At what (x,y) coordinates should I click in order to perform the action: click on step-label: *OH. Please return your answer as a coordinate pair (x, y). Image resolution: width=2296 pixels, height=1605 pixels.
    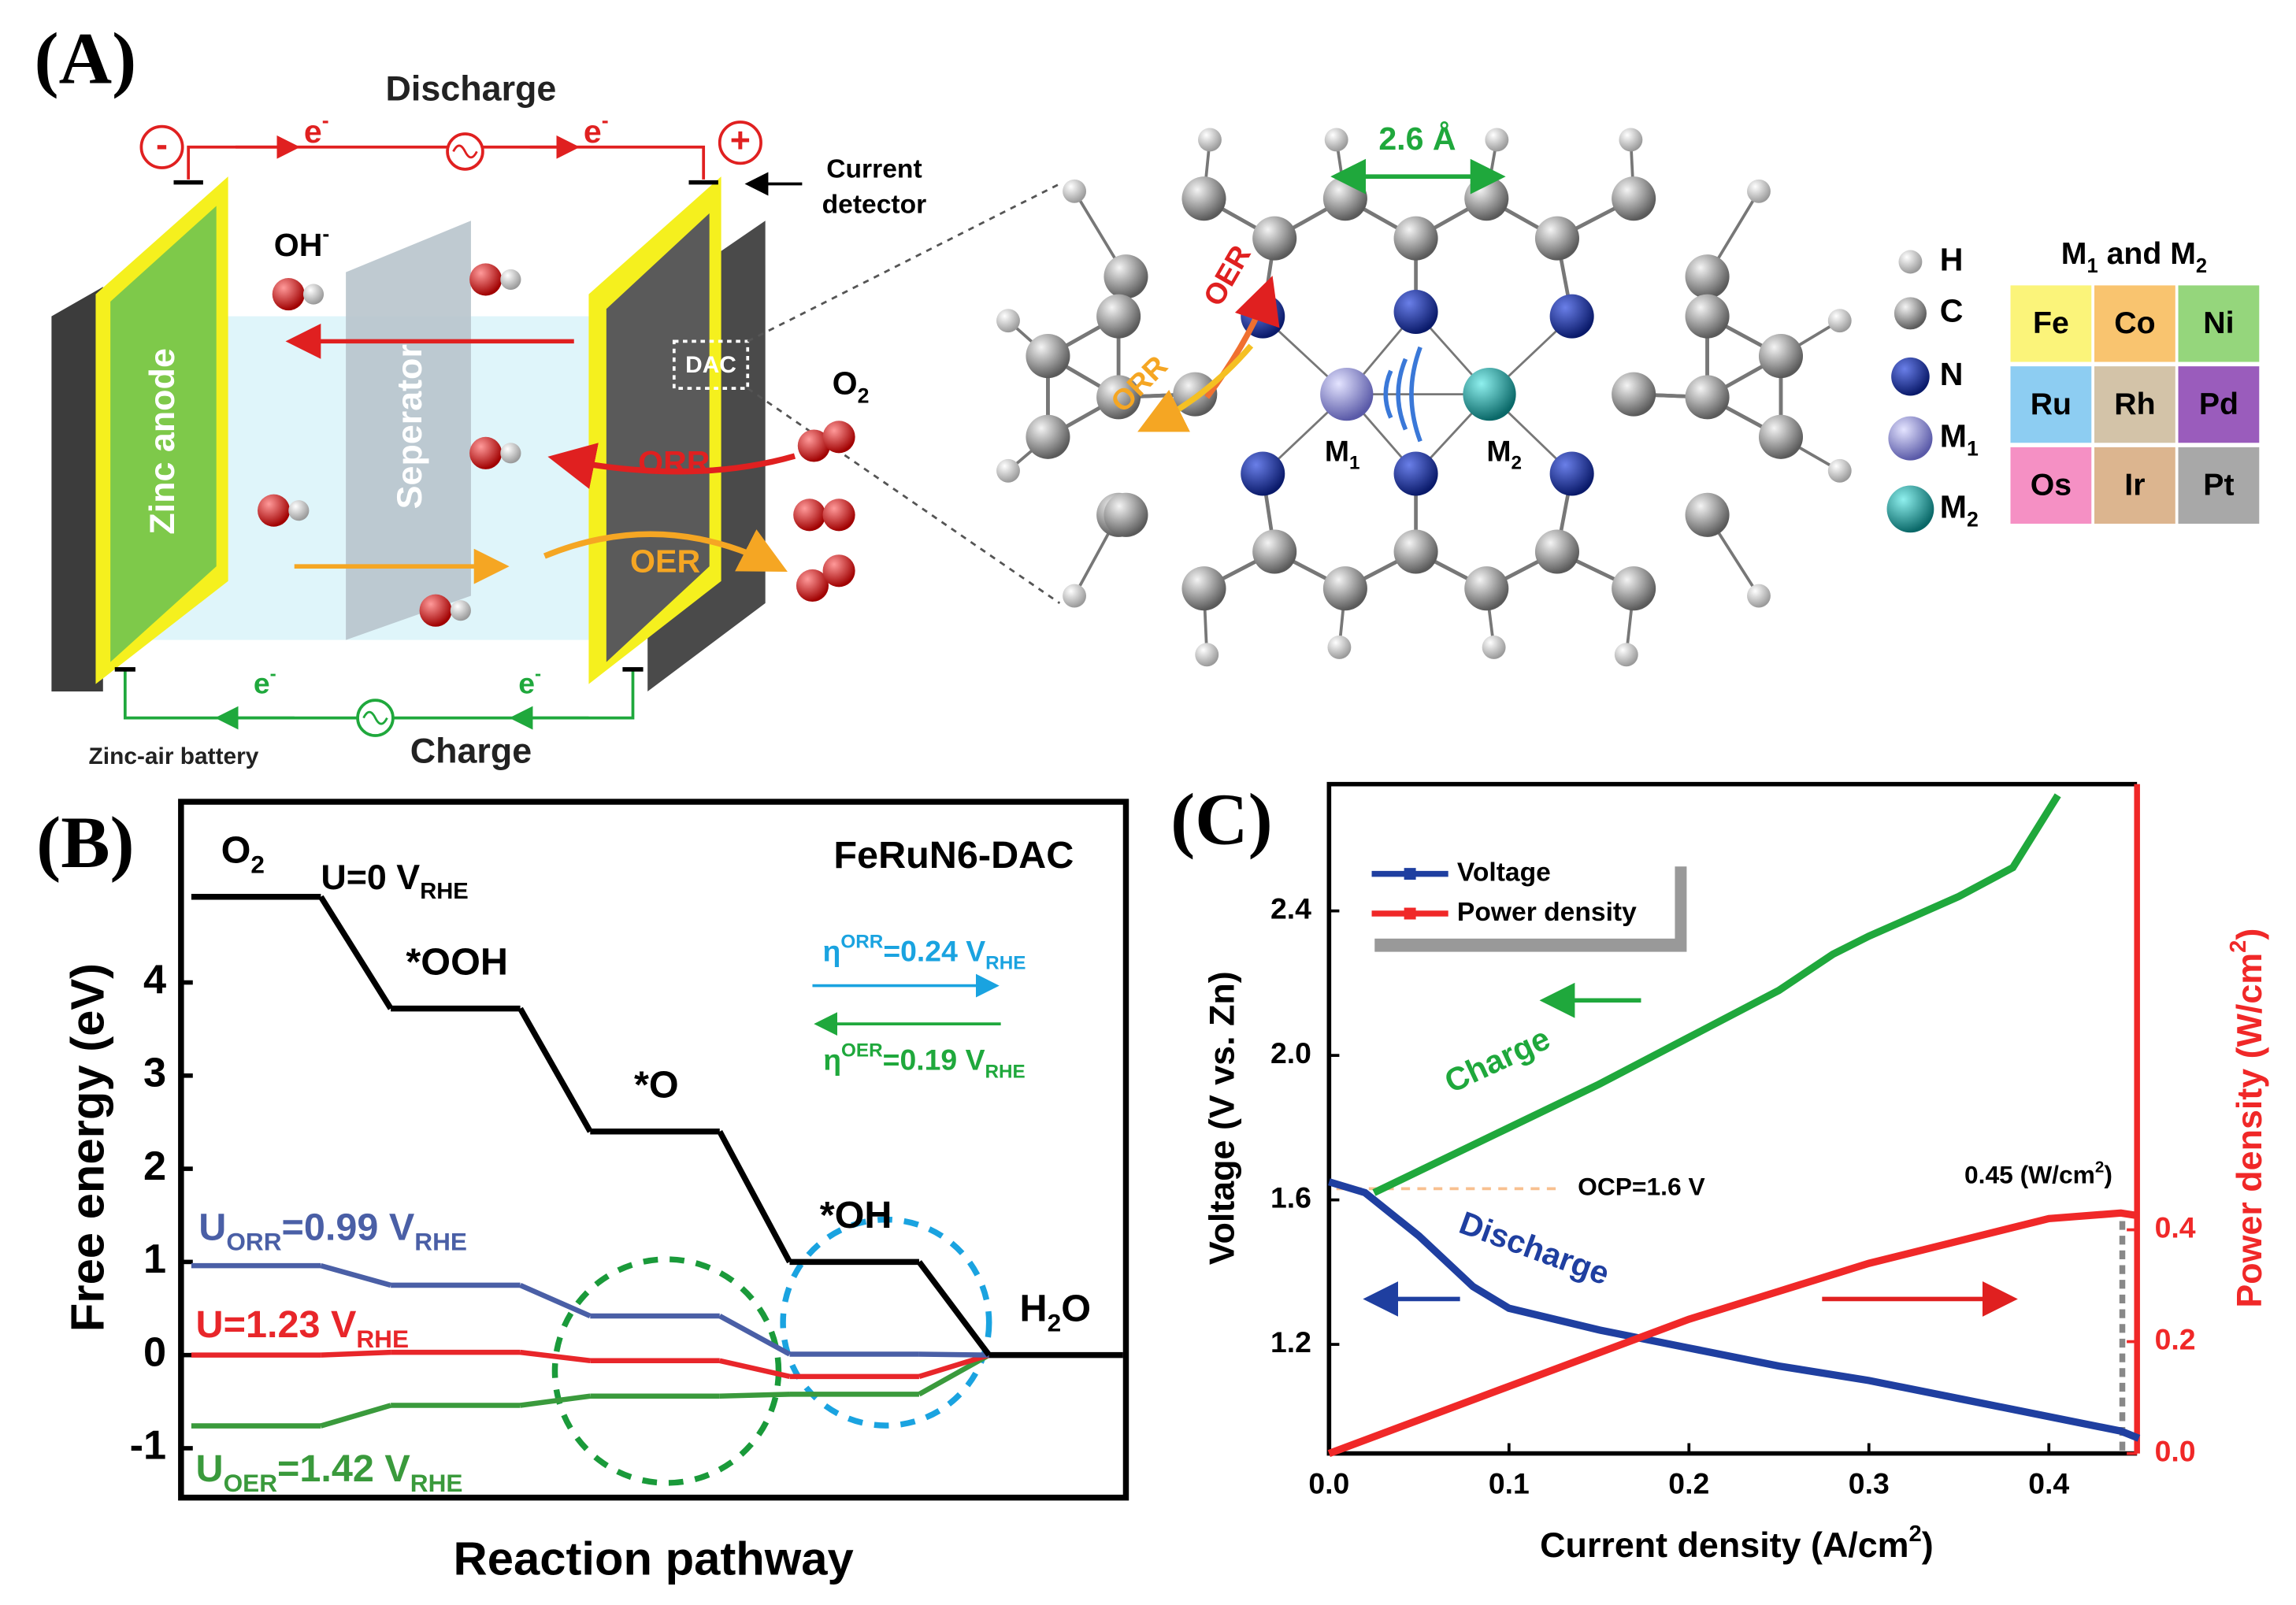
    Looking at the image, I should click on (856, 1215).